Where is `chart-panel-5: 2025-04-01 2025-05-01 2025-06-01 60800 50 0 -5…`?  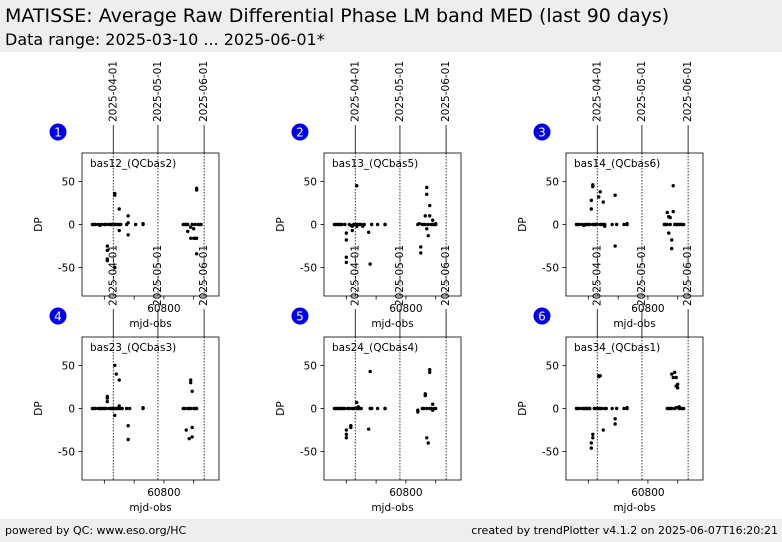 chart-panel-5: 2025-04-01 2025-05-01 2025-06-01 60800 50 0 -5… is located at coordinates (368, 379).